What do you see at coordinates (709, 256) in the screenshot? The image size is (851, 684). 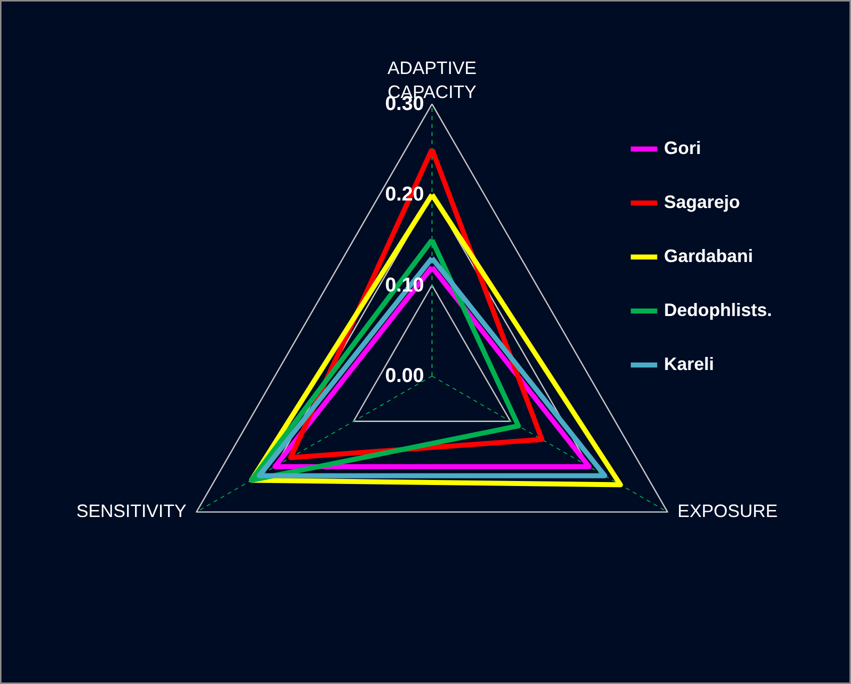 I see `legend-label: Gardabani` at bounding box center [709, 256].